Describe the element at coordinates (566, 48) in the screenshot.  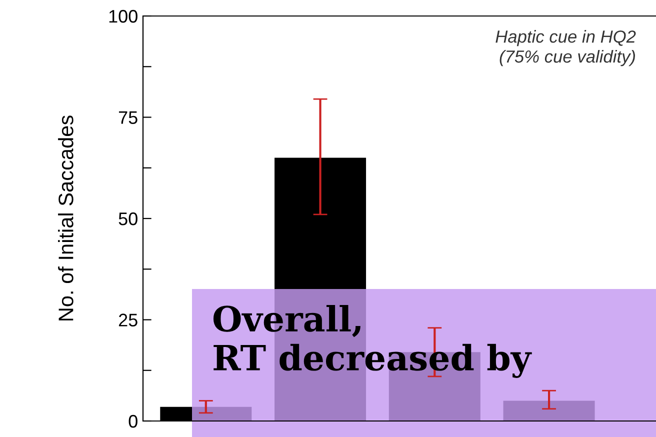
I see `annotation: Haptic cue in HQ2 (75% cue validity)` at that location.